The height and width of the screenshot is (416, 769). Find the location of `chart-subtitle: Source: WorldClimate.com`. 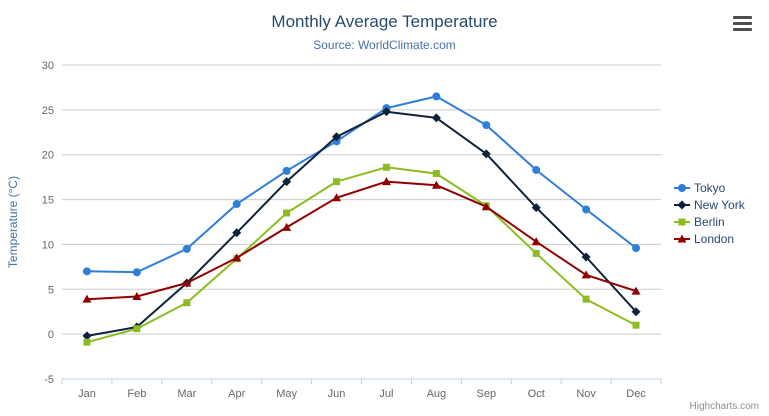

chart-subtitle: Source: WorldClimate.com is located at coordinates (384, 45).